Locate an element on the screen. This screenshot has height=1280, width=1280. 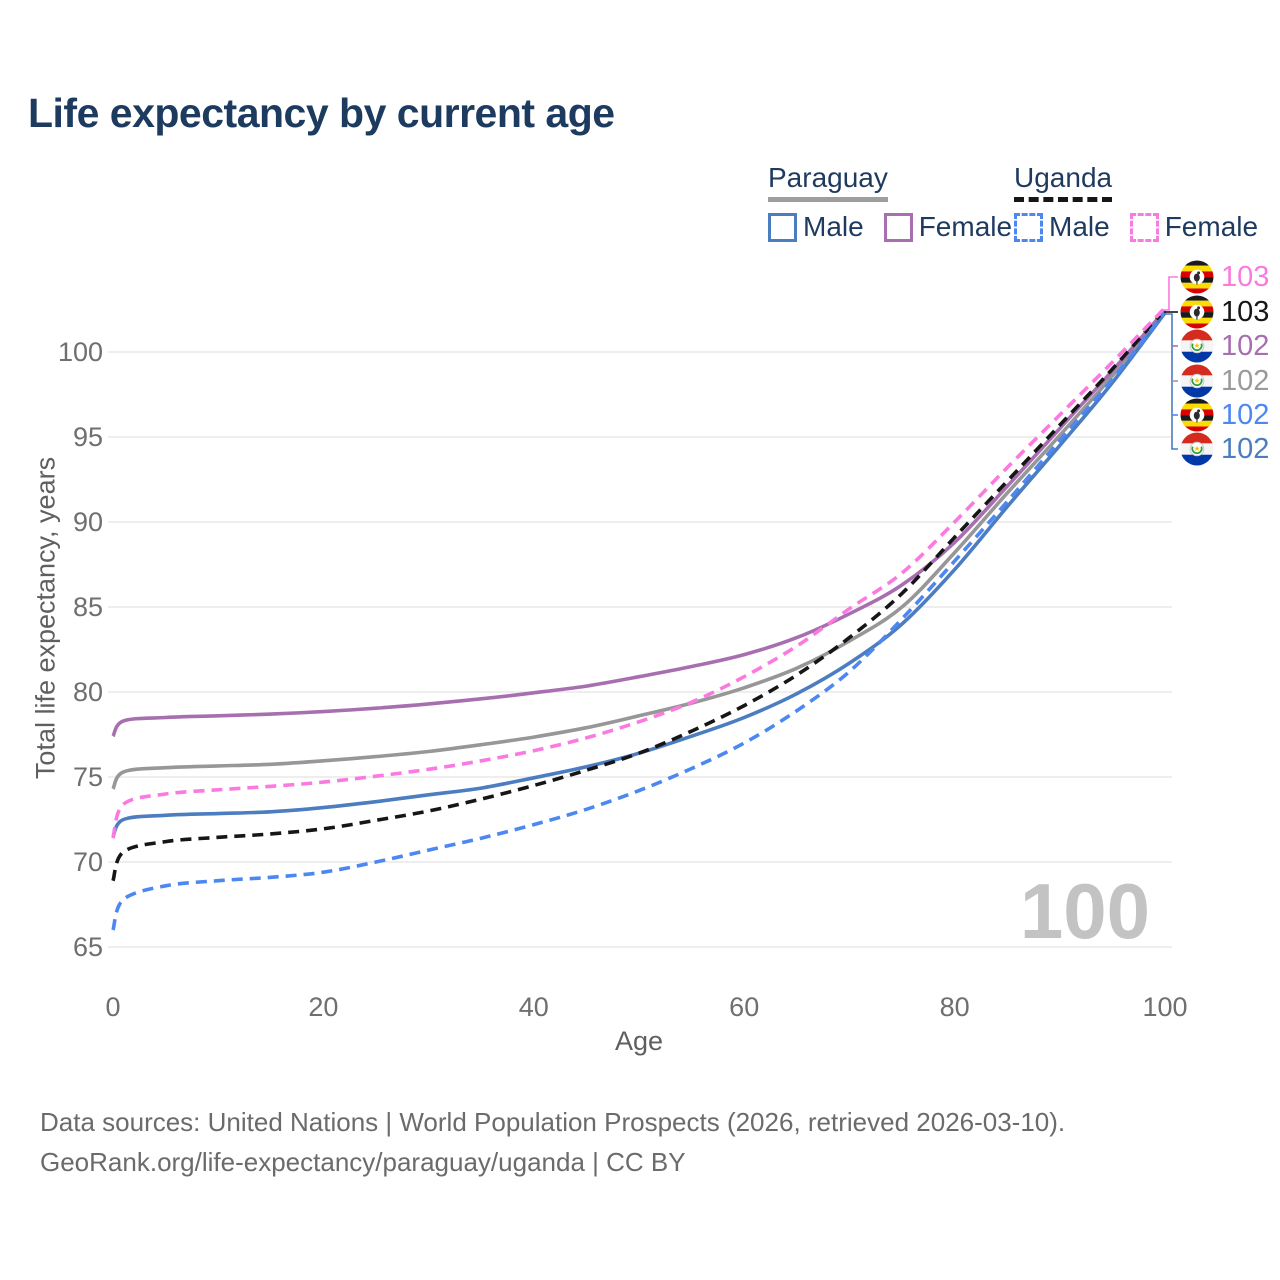
x-tick-20: 20 is located at coordinates (323, 1007).